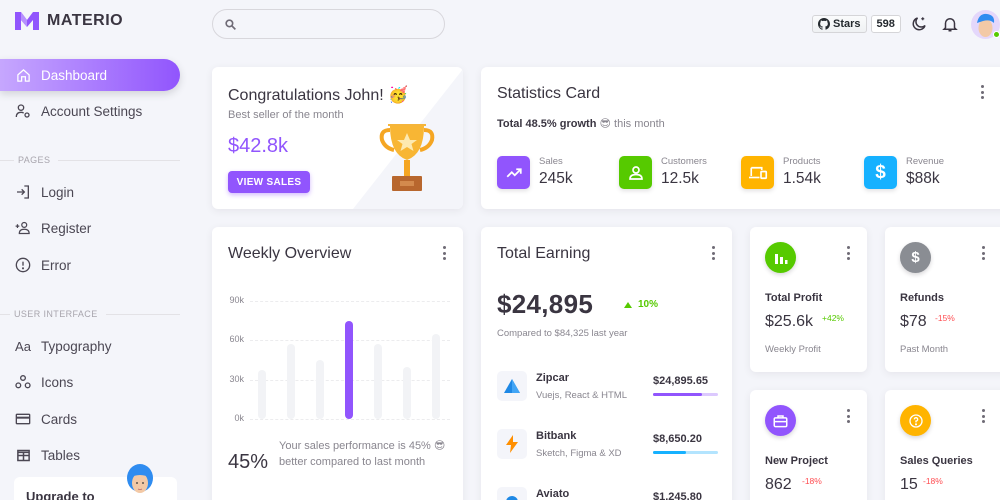  I want to click on stat-item-customers: Customers 12.5k, so click(663, 172).